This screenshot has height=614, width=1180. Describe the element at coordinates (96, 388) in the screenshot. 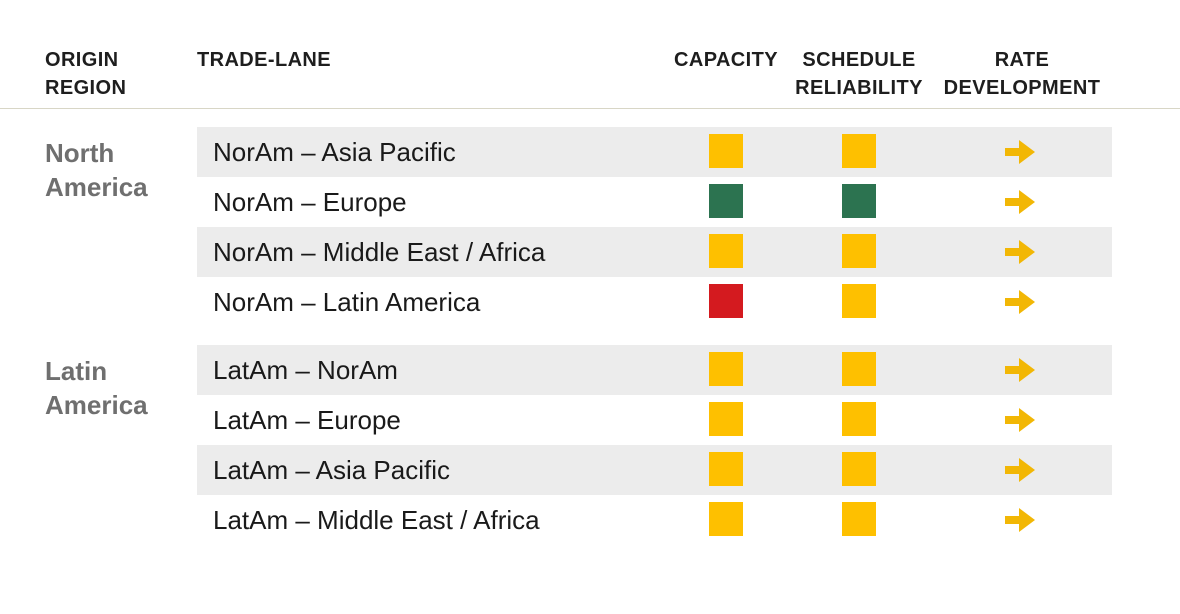

I see `region-label-latin-america: Latin America` at that location.